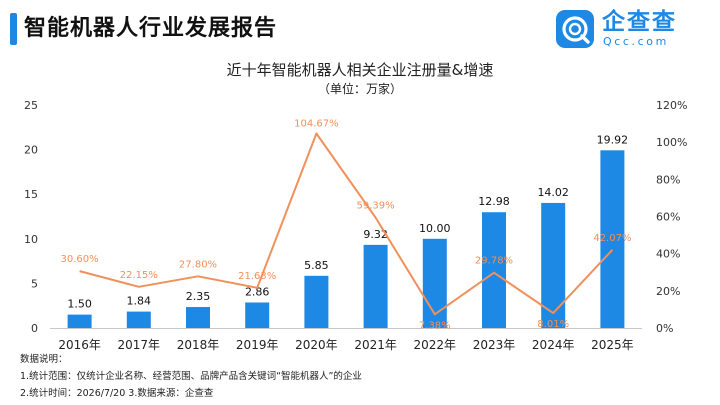  I want to click on y-left-tick-label: 20, so click(31, 150).